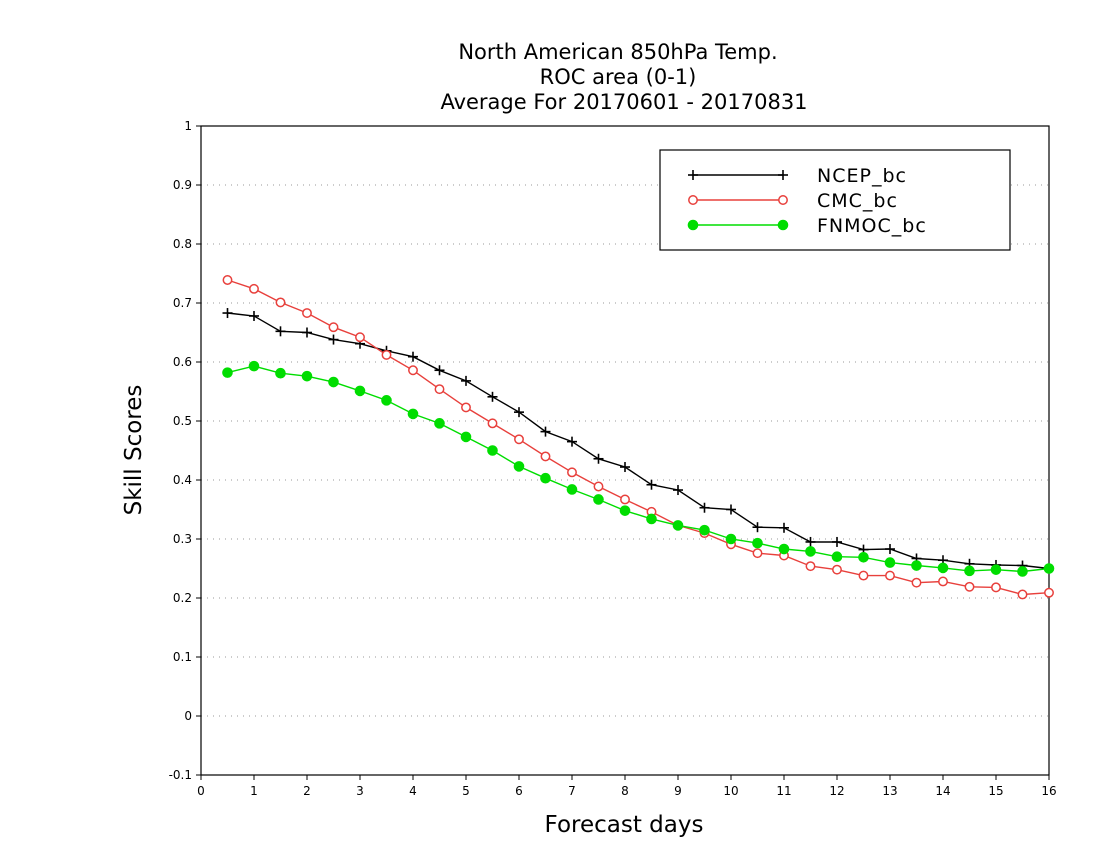  What do you see at coordinates (862, 176) in the screenshot?
I see `legend-label-ncep-bc: NCEP_bc` at bounding box center [862, 176].